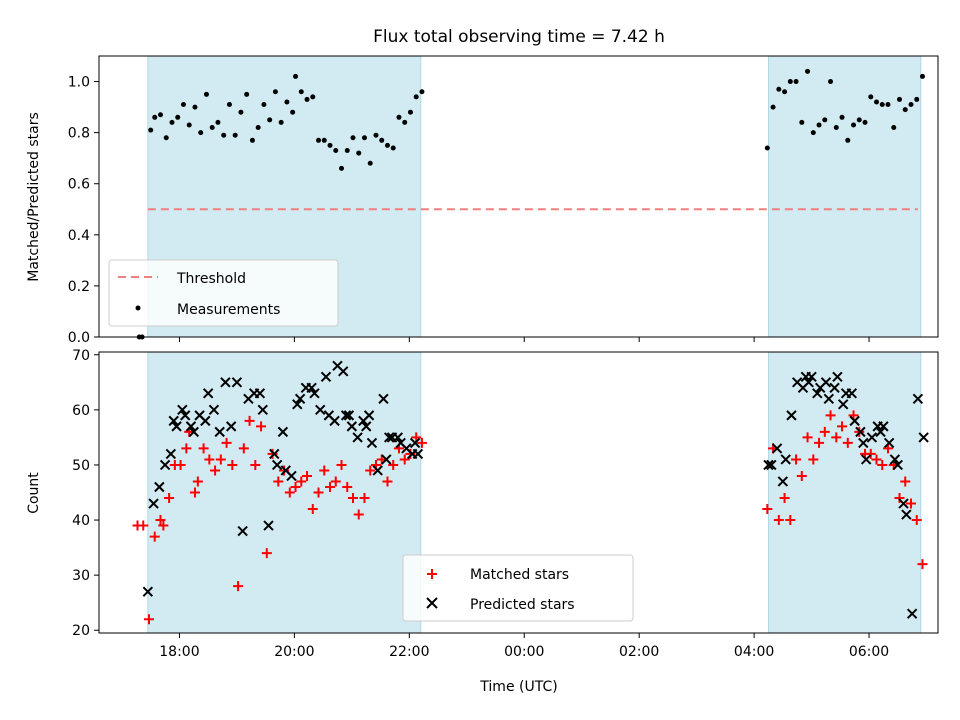 The image size is (960, 720). Describe the element at coordinates (79, 83) in the screenshot. I see `top-y-tick-label: 1.0` at that location.